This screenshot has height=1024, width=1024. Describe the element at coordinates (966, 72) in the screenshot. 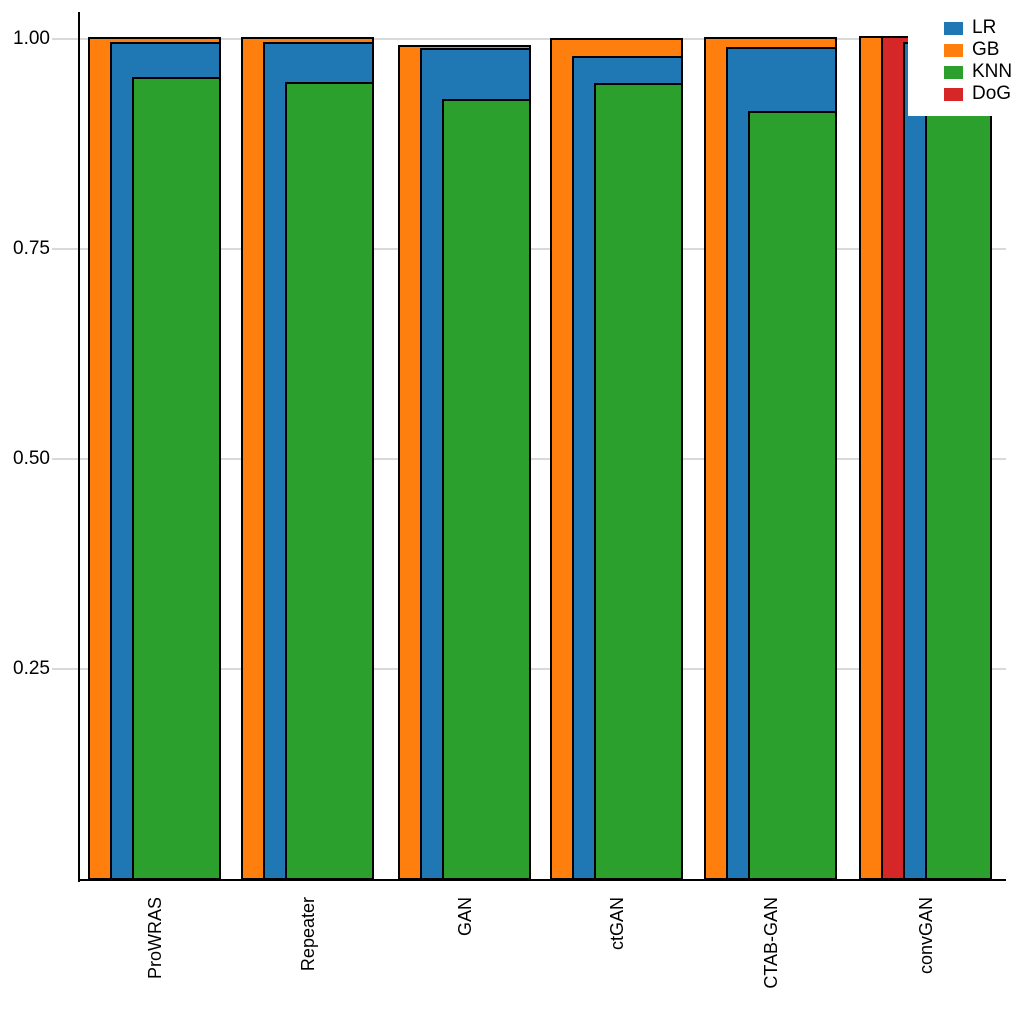

I see `legend-item-KNN: KNN` at that location.